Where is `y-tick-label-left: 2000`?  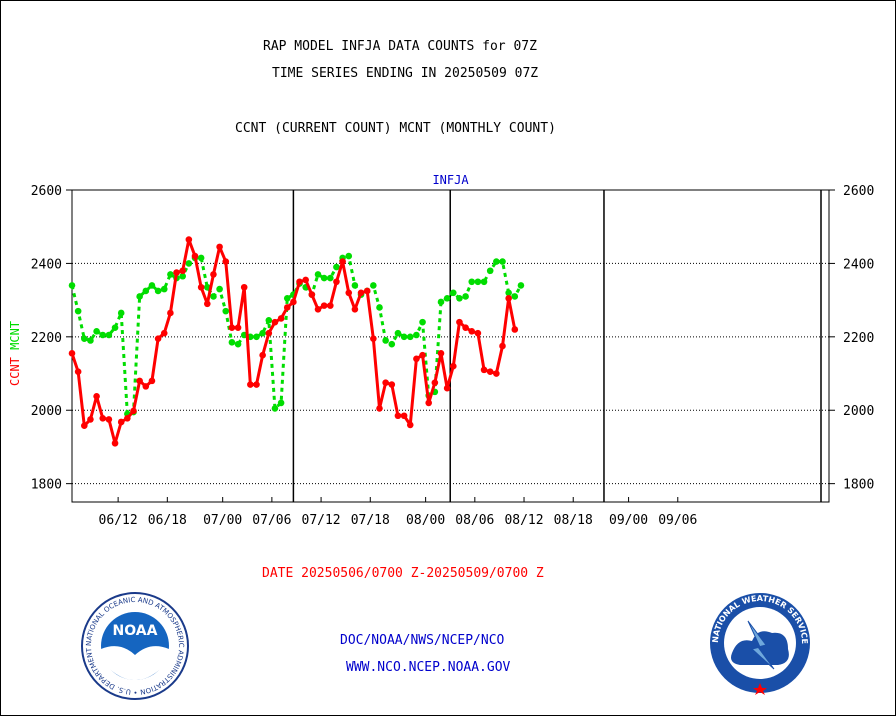 y-tick-label-left: 2000 is located at coordinates (46, 411).